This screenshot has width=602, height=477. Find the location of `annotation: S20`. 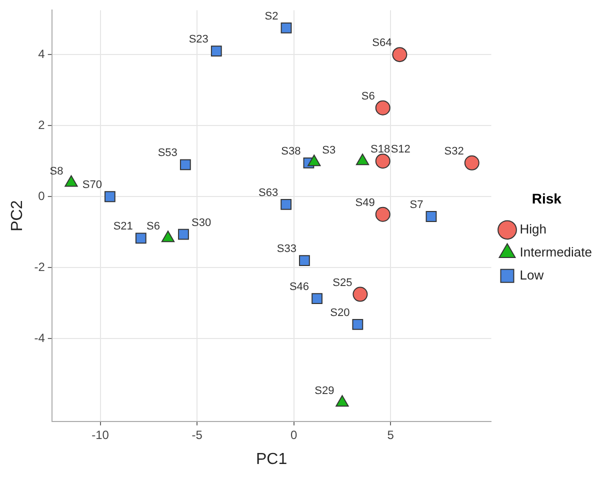

annotation: S20 is located at coordinates (340, 312).